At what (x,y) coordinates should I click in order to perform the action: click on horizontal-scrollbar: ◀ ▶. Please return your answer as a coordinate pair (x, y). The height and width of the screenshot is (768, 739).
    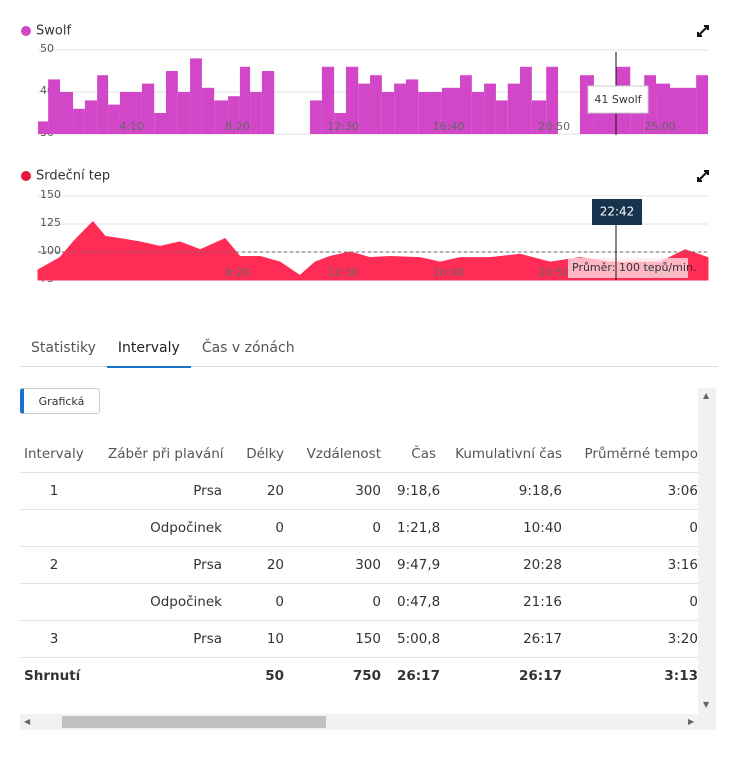
    Looking at the image, I should click on (368, 722).